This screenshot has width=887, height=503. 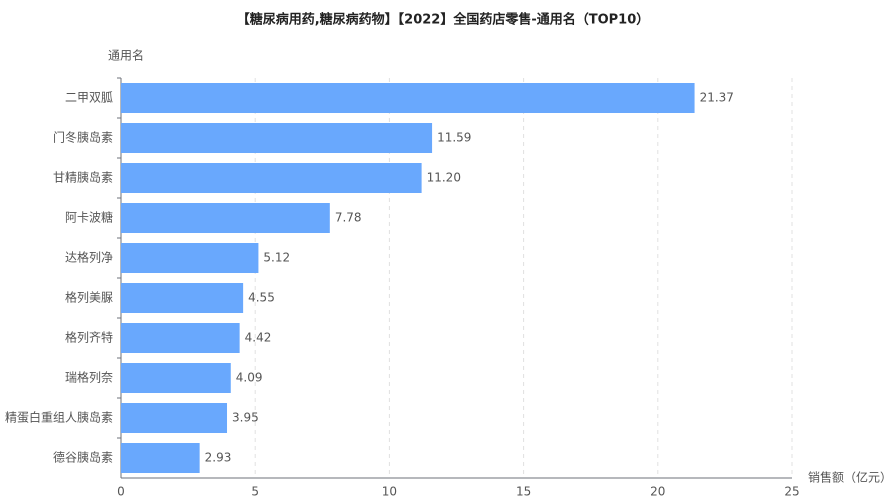 What do you see at coordinates (523, 492) in the screenshot?
I see `x-tick-label: 15` at bounding box center [523, 492].